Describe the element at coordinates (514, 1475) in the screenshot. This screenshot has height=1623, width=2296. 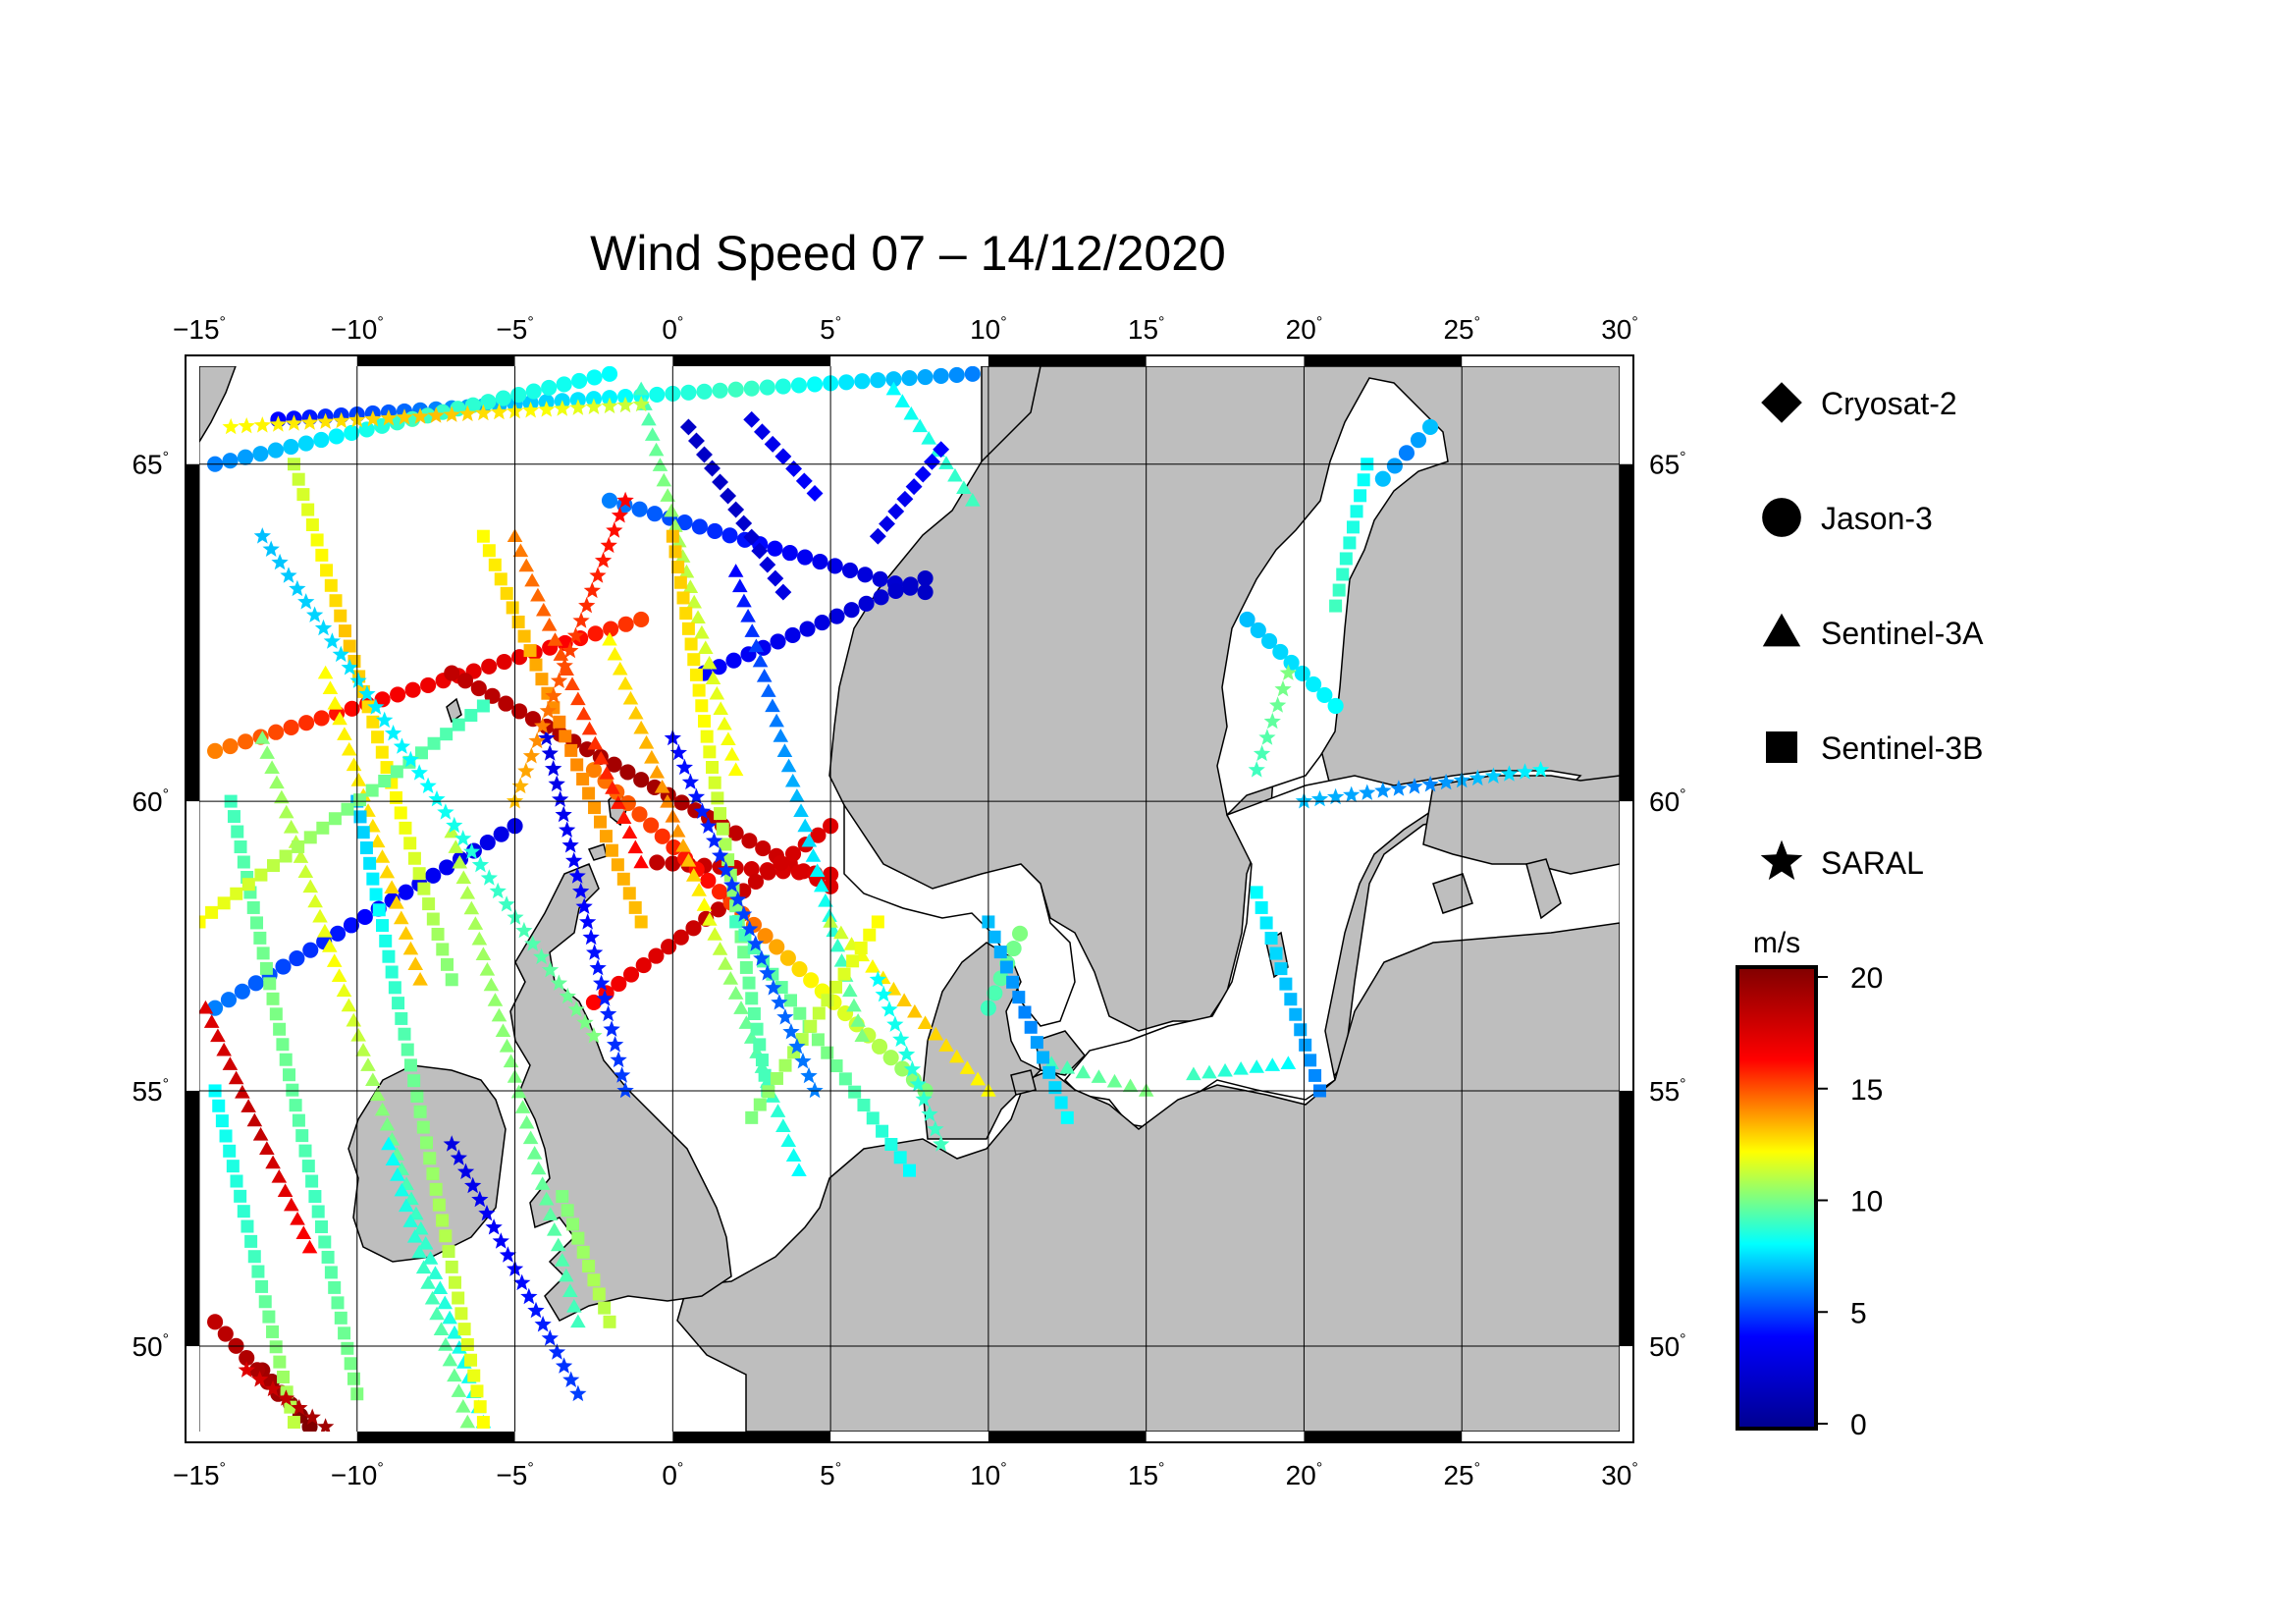
I see `lon-tick-label-bottom: −5°` at that location.